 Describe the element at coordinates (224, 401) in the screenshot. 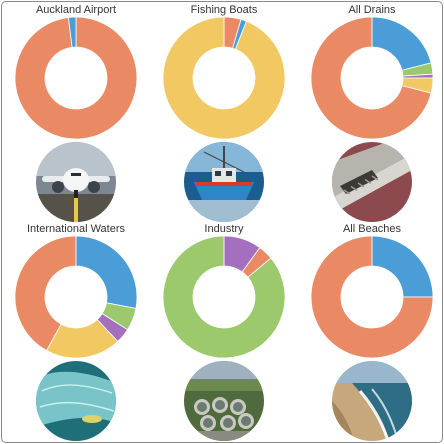

I see `treatment-plant-icon` at that location.